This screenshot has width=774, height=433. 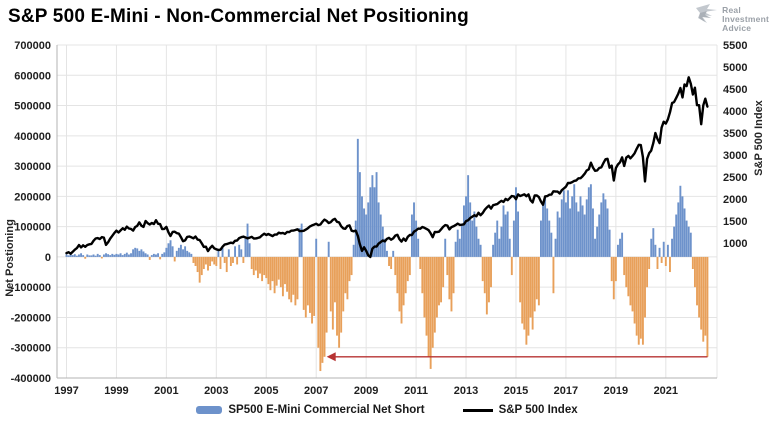 I want to click on left-axis-title: Net Postioning, so click(x=10, y=258).